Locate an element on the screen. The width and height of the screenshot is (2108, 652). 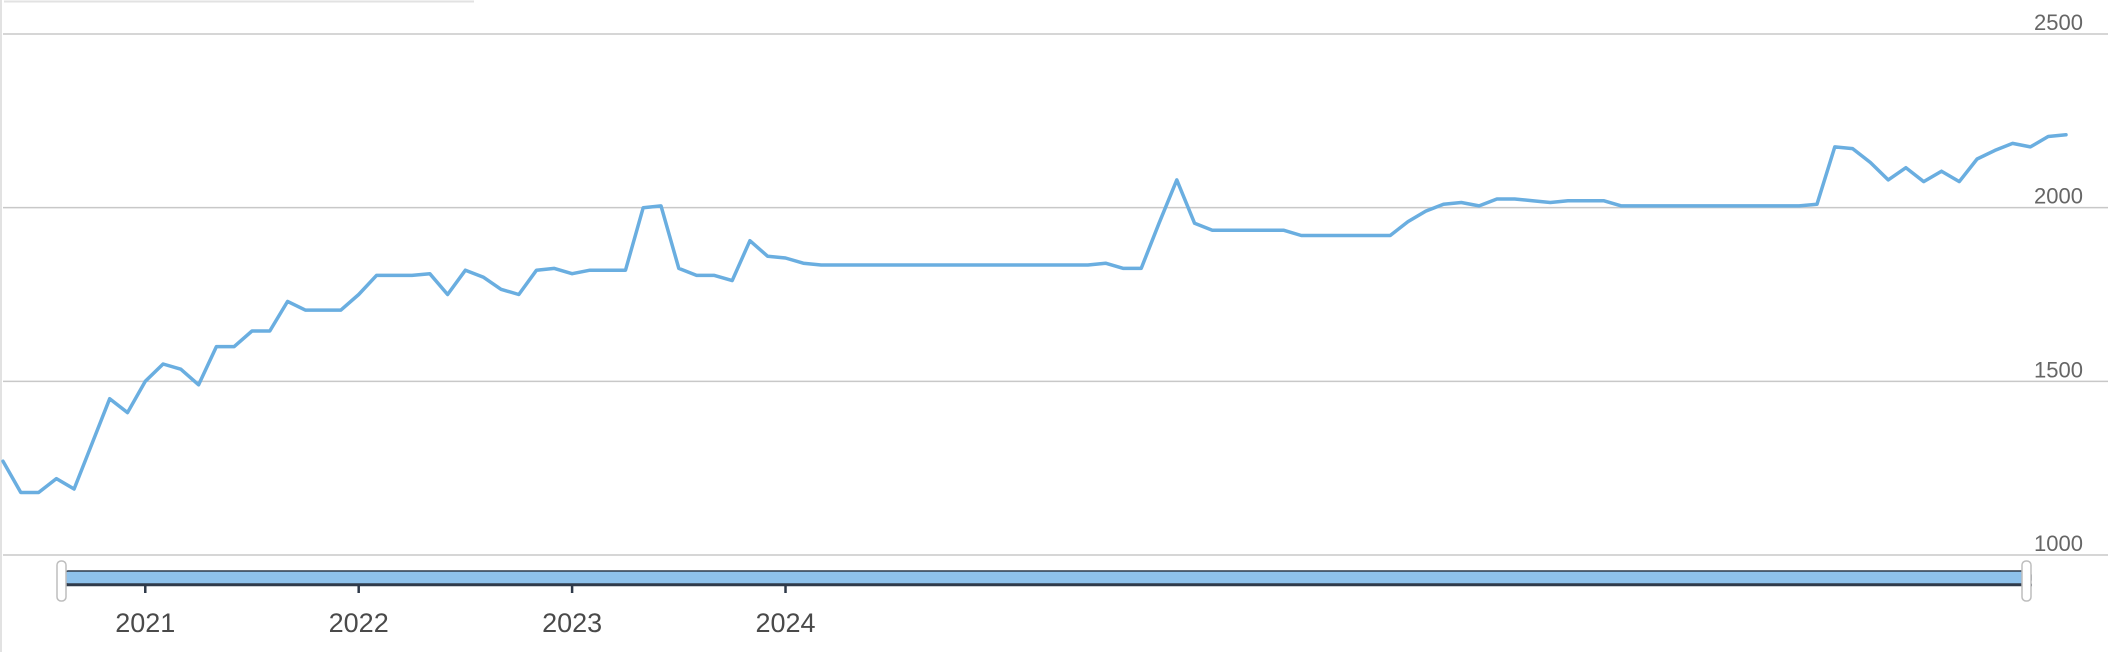
navigator-handle-left is located at coordinates (61, 581).